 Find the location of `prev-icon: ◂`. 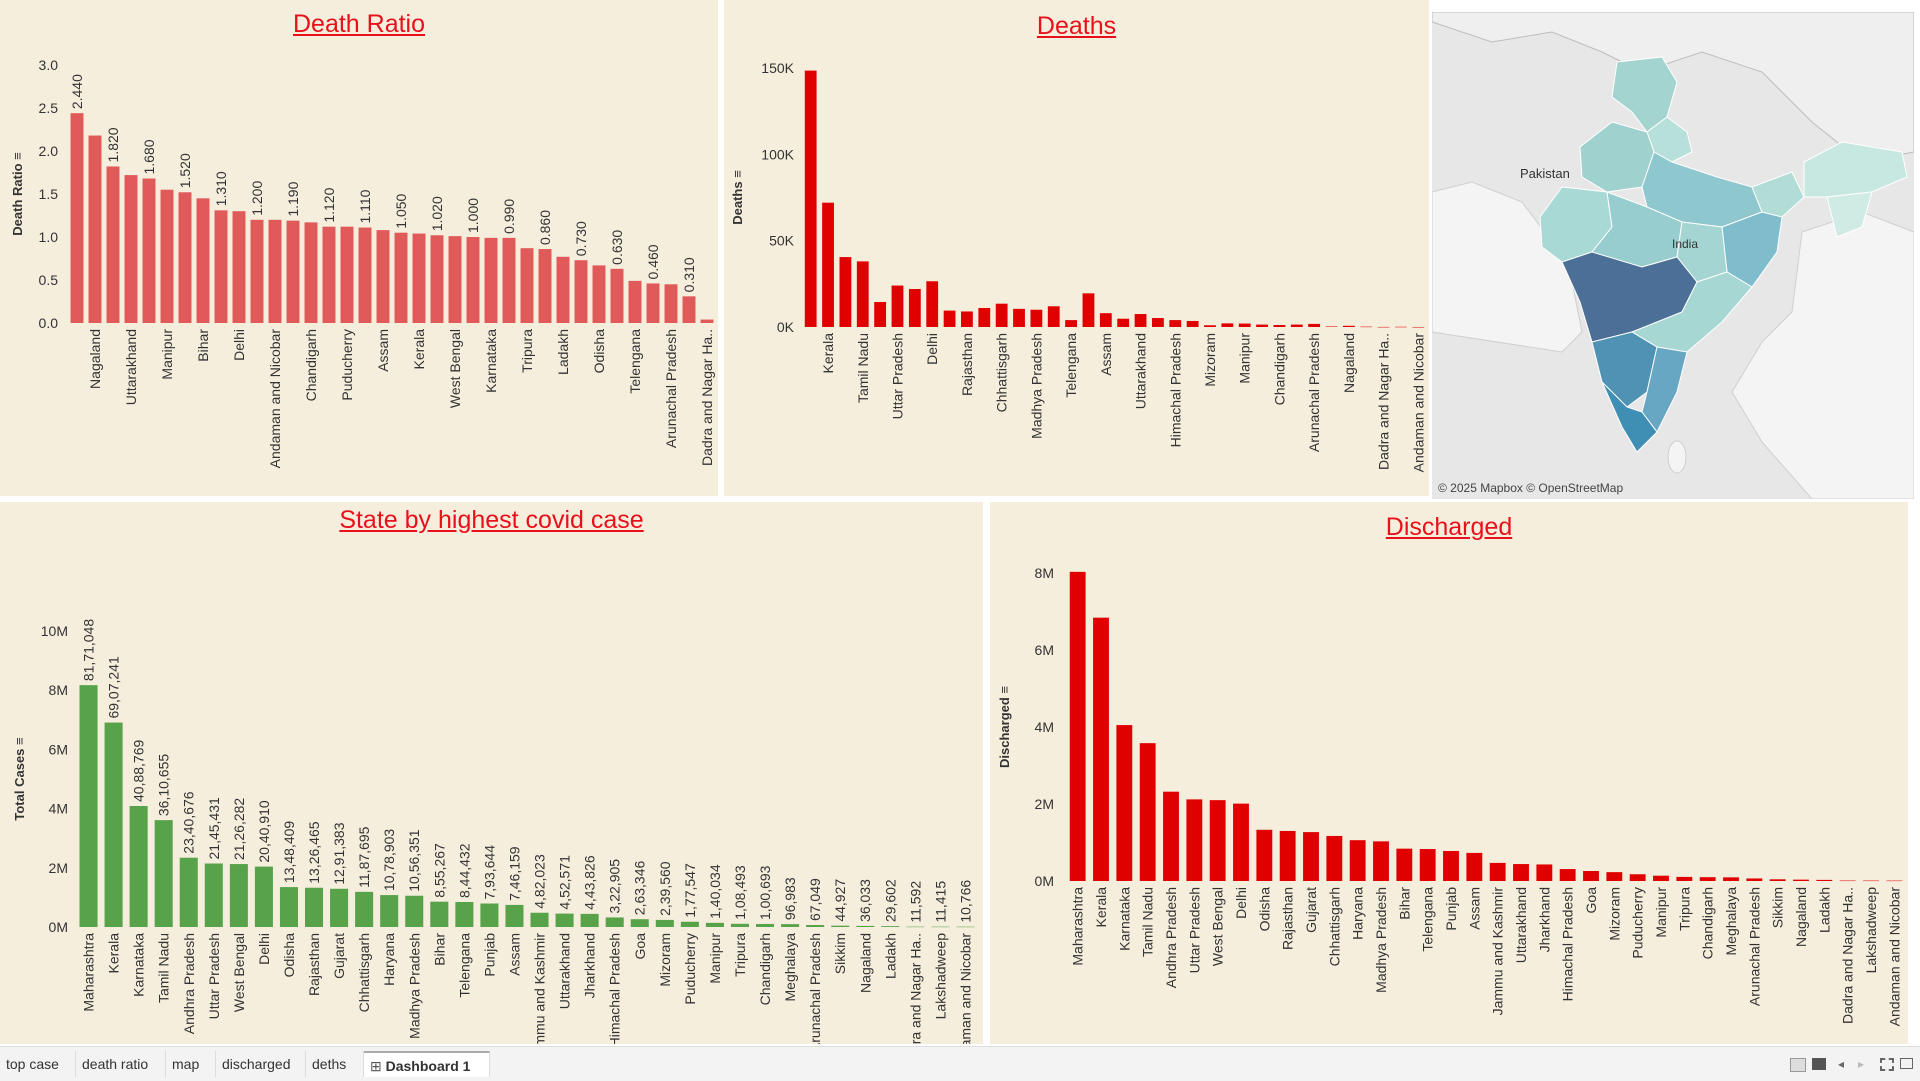

prev-icon: ◂ is located at coordinates (1841, 1064).